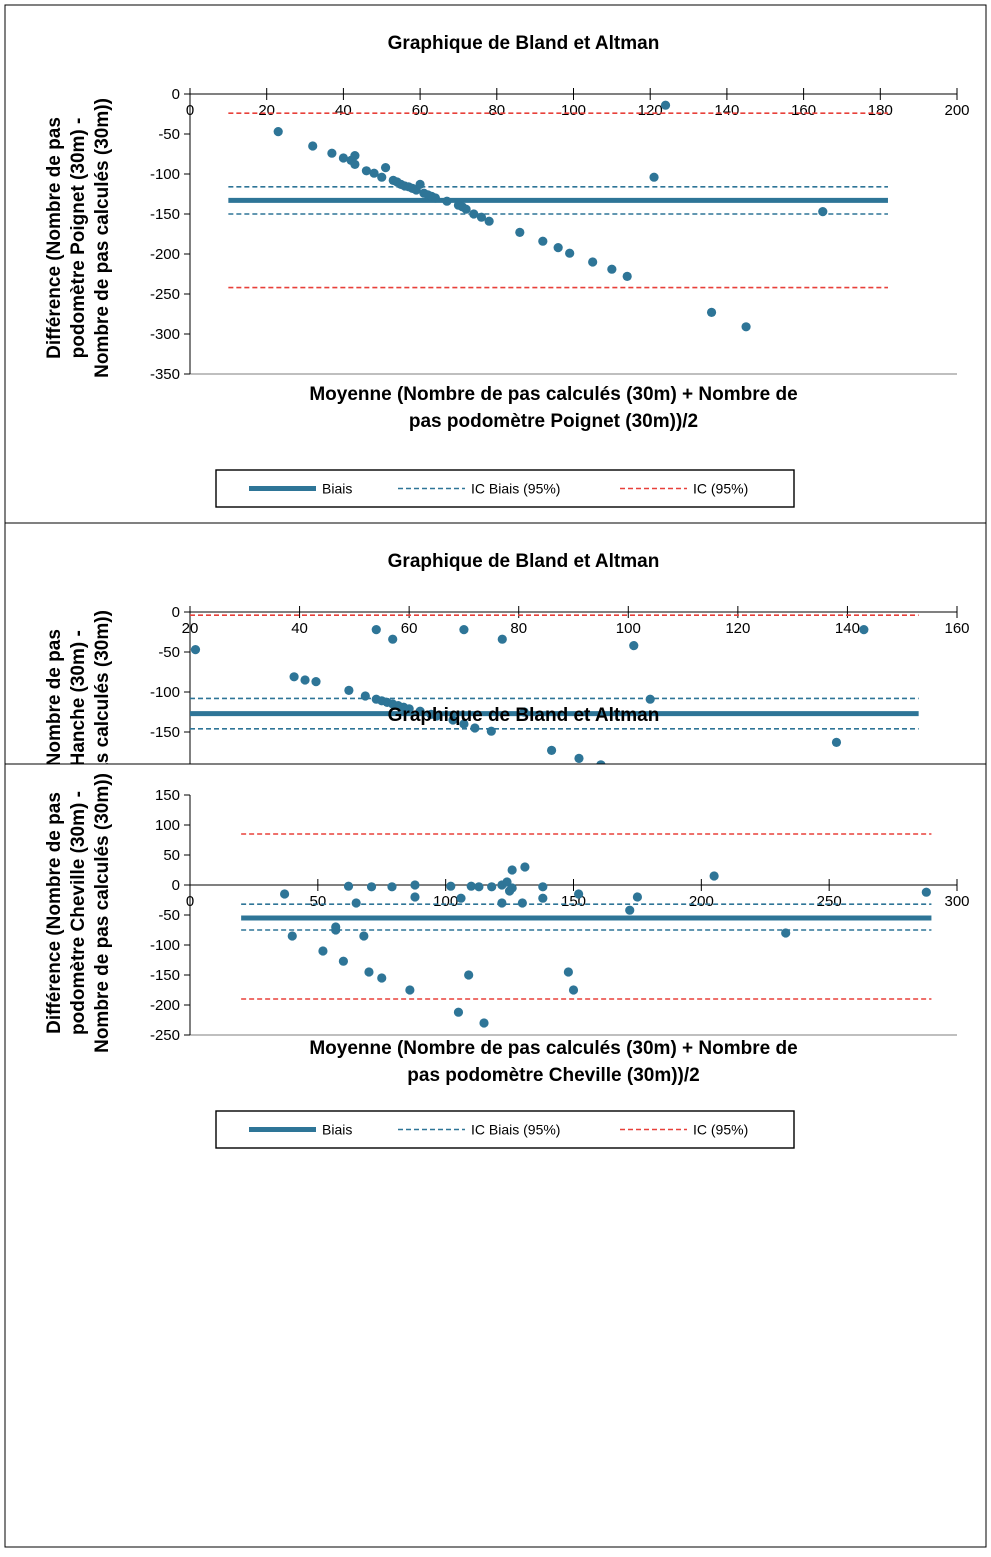 The image size is (991, 1557). Describe the element at coordinates (167, 825) in the screenshot. I see `y-tick-label: 100` at that location.